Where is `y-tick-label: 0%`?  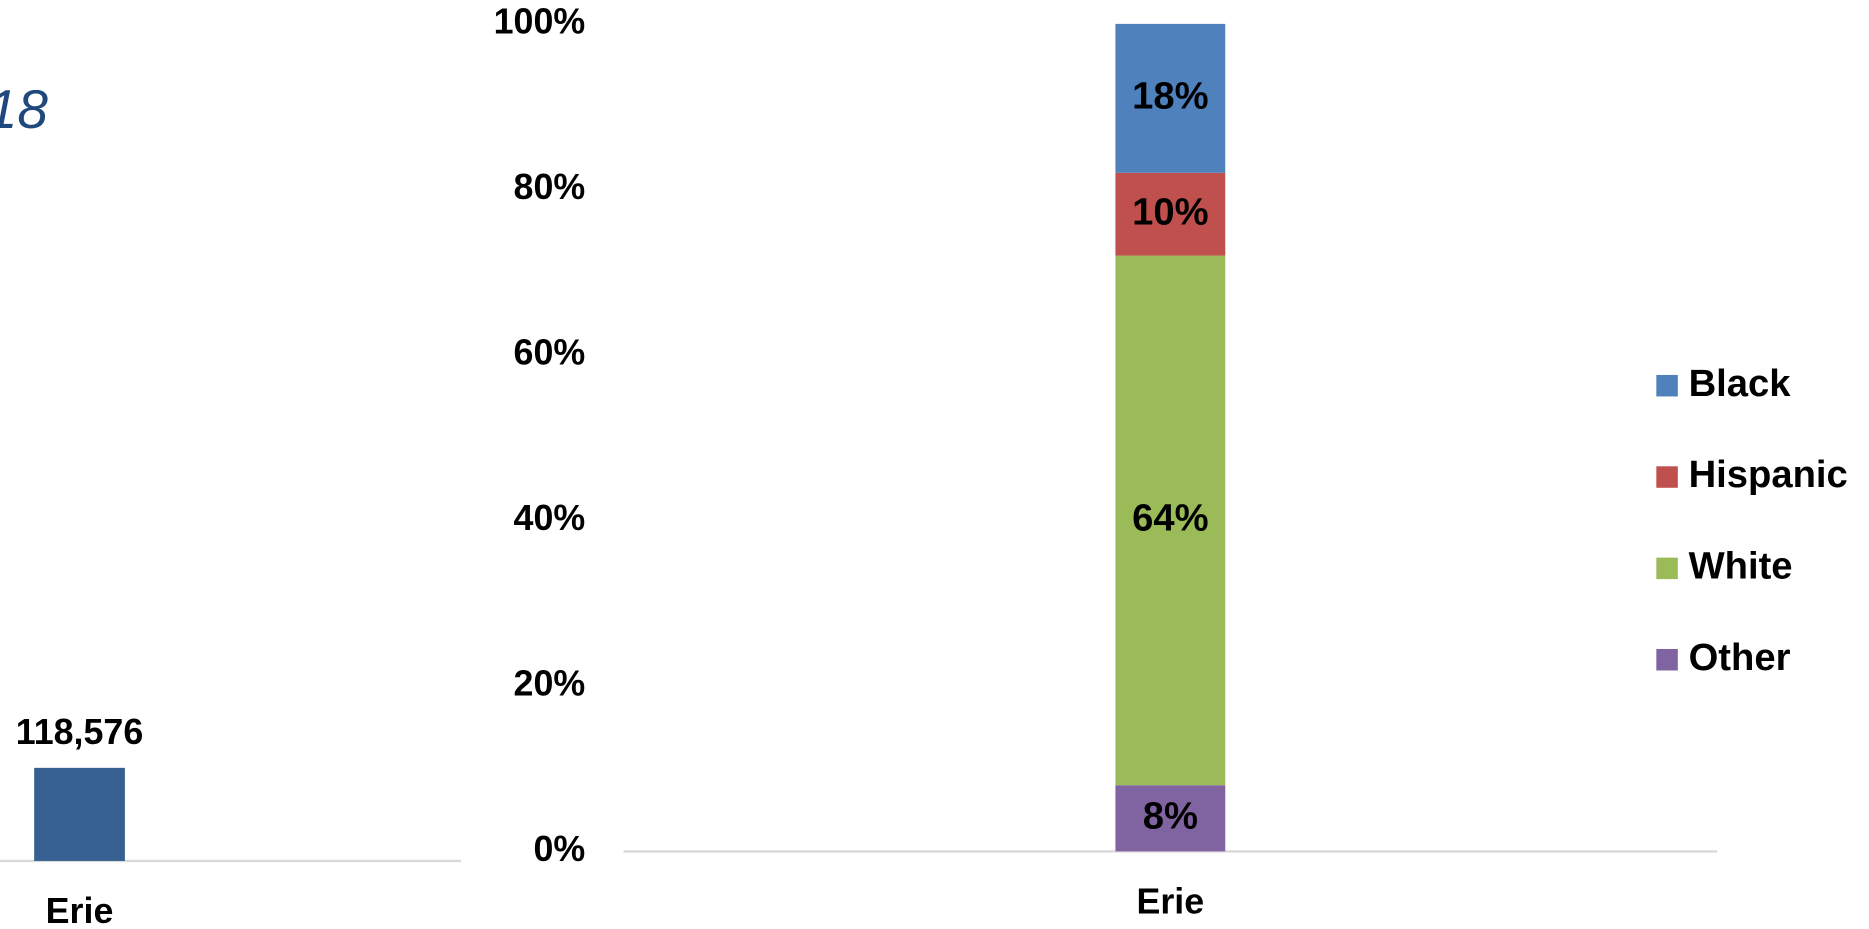
y-tick-label: 0% is located at coordinates (559, 849).